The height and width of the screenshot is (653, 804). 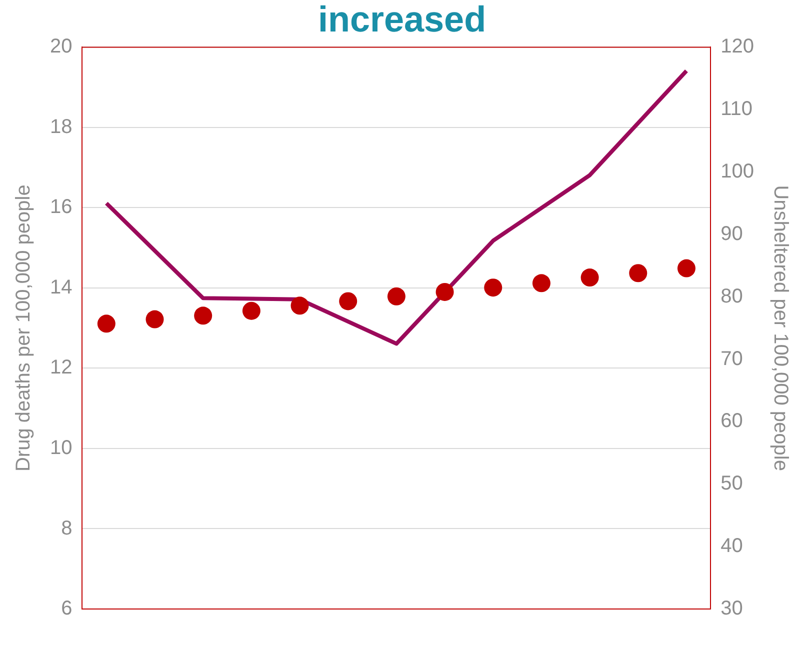 What do you see at coordinates (731, 359) in the screenshot?
I see `y2-tick-label: 70` at bounding box center [731, 359].